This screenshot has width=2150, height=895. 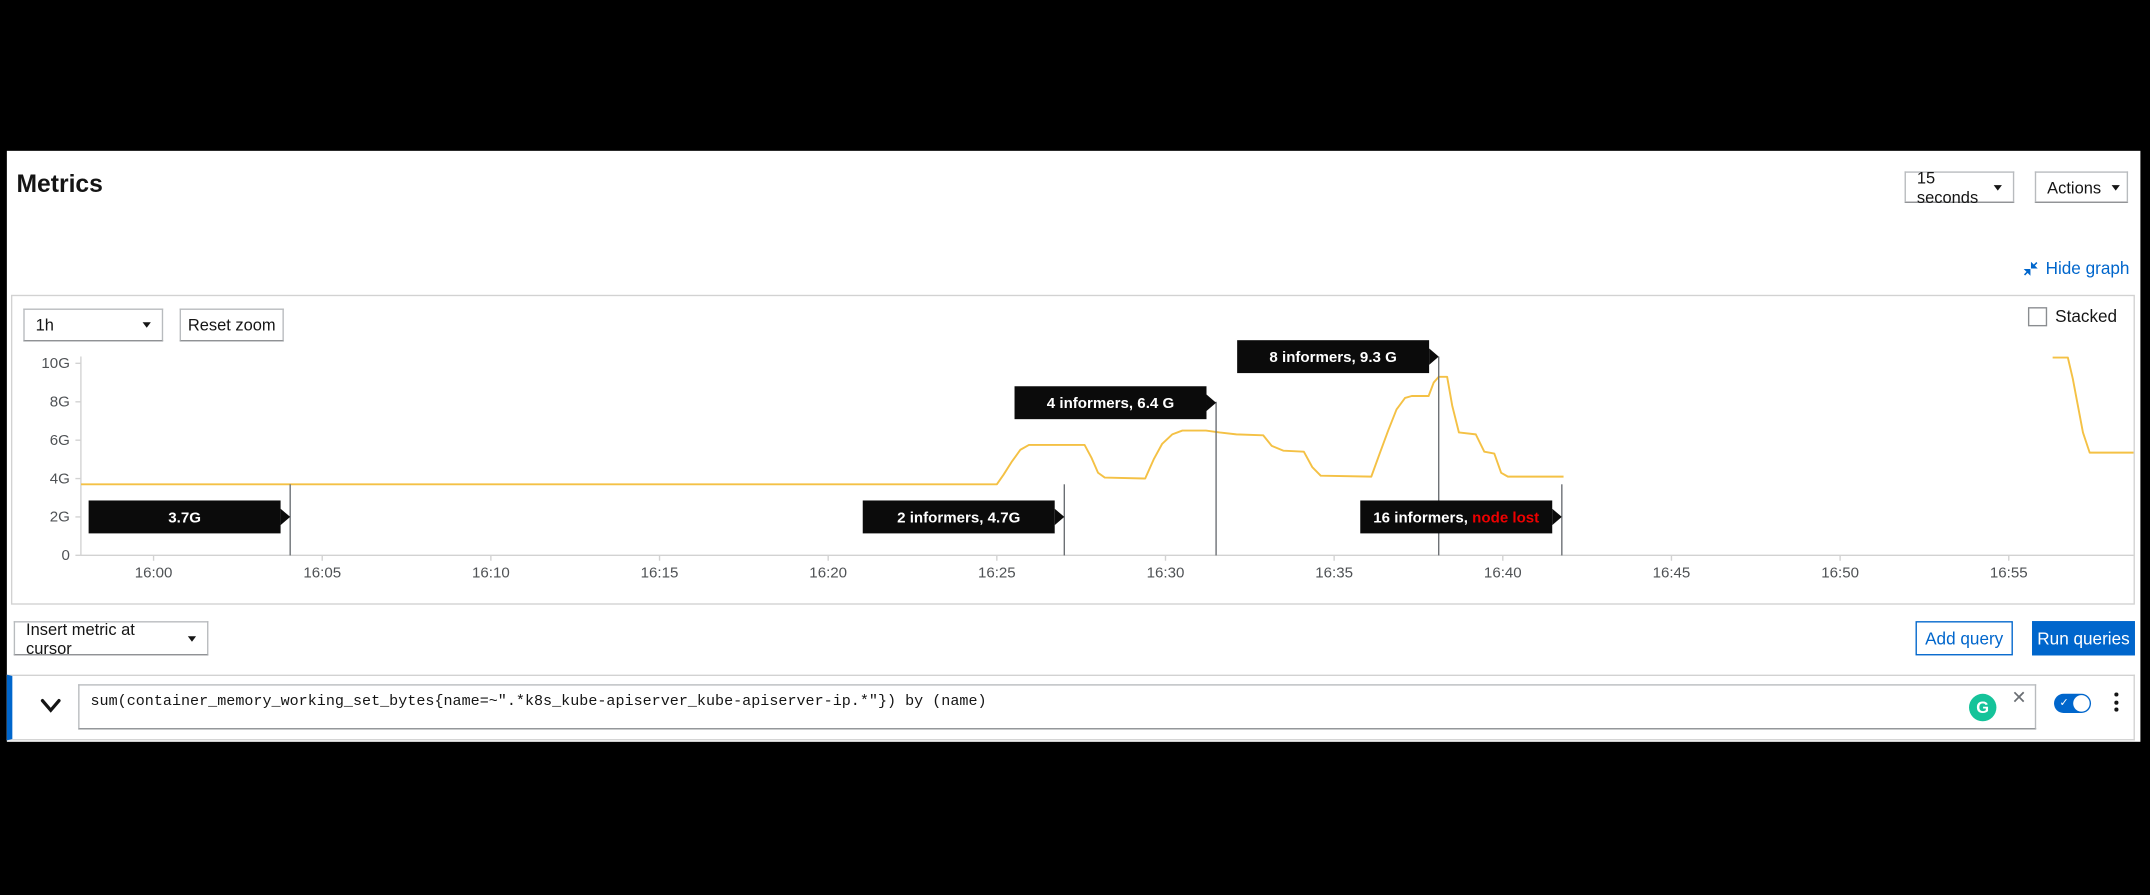 I want to click on stacked-control: Stacked, so click(x=2072, y=317).